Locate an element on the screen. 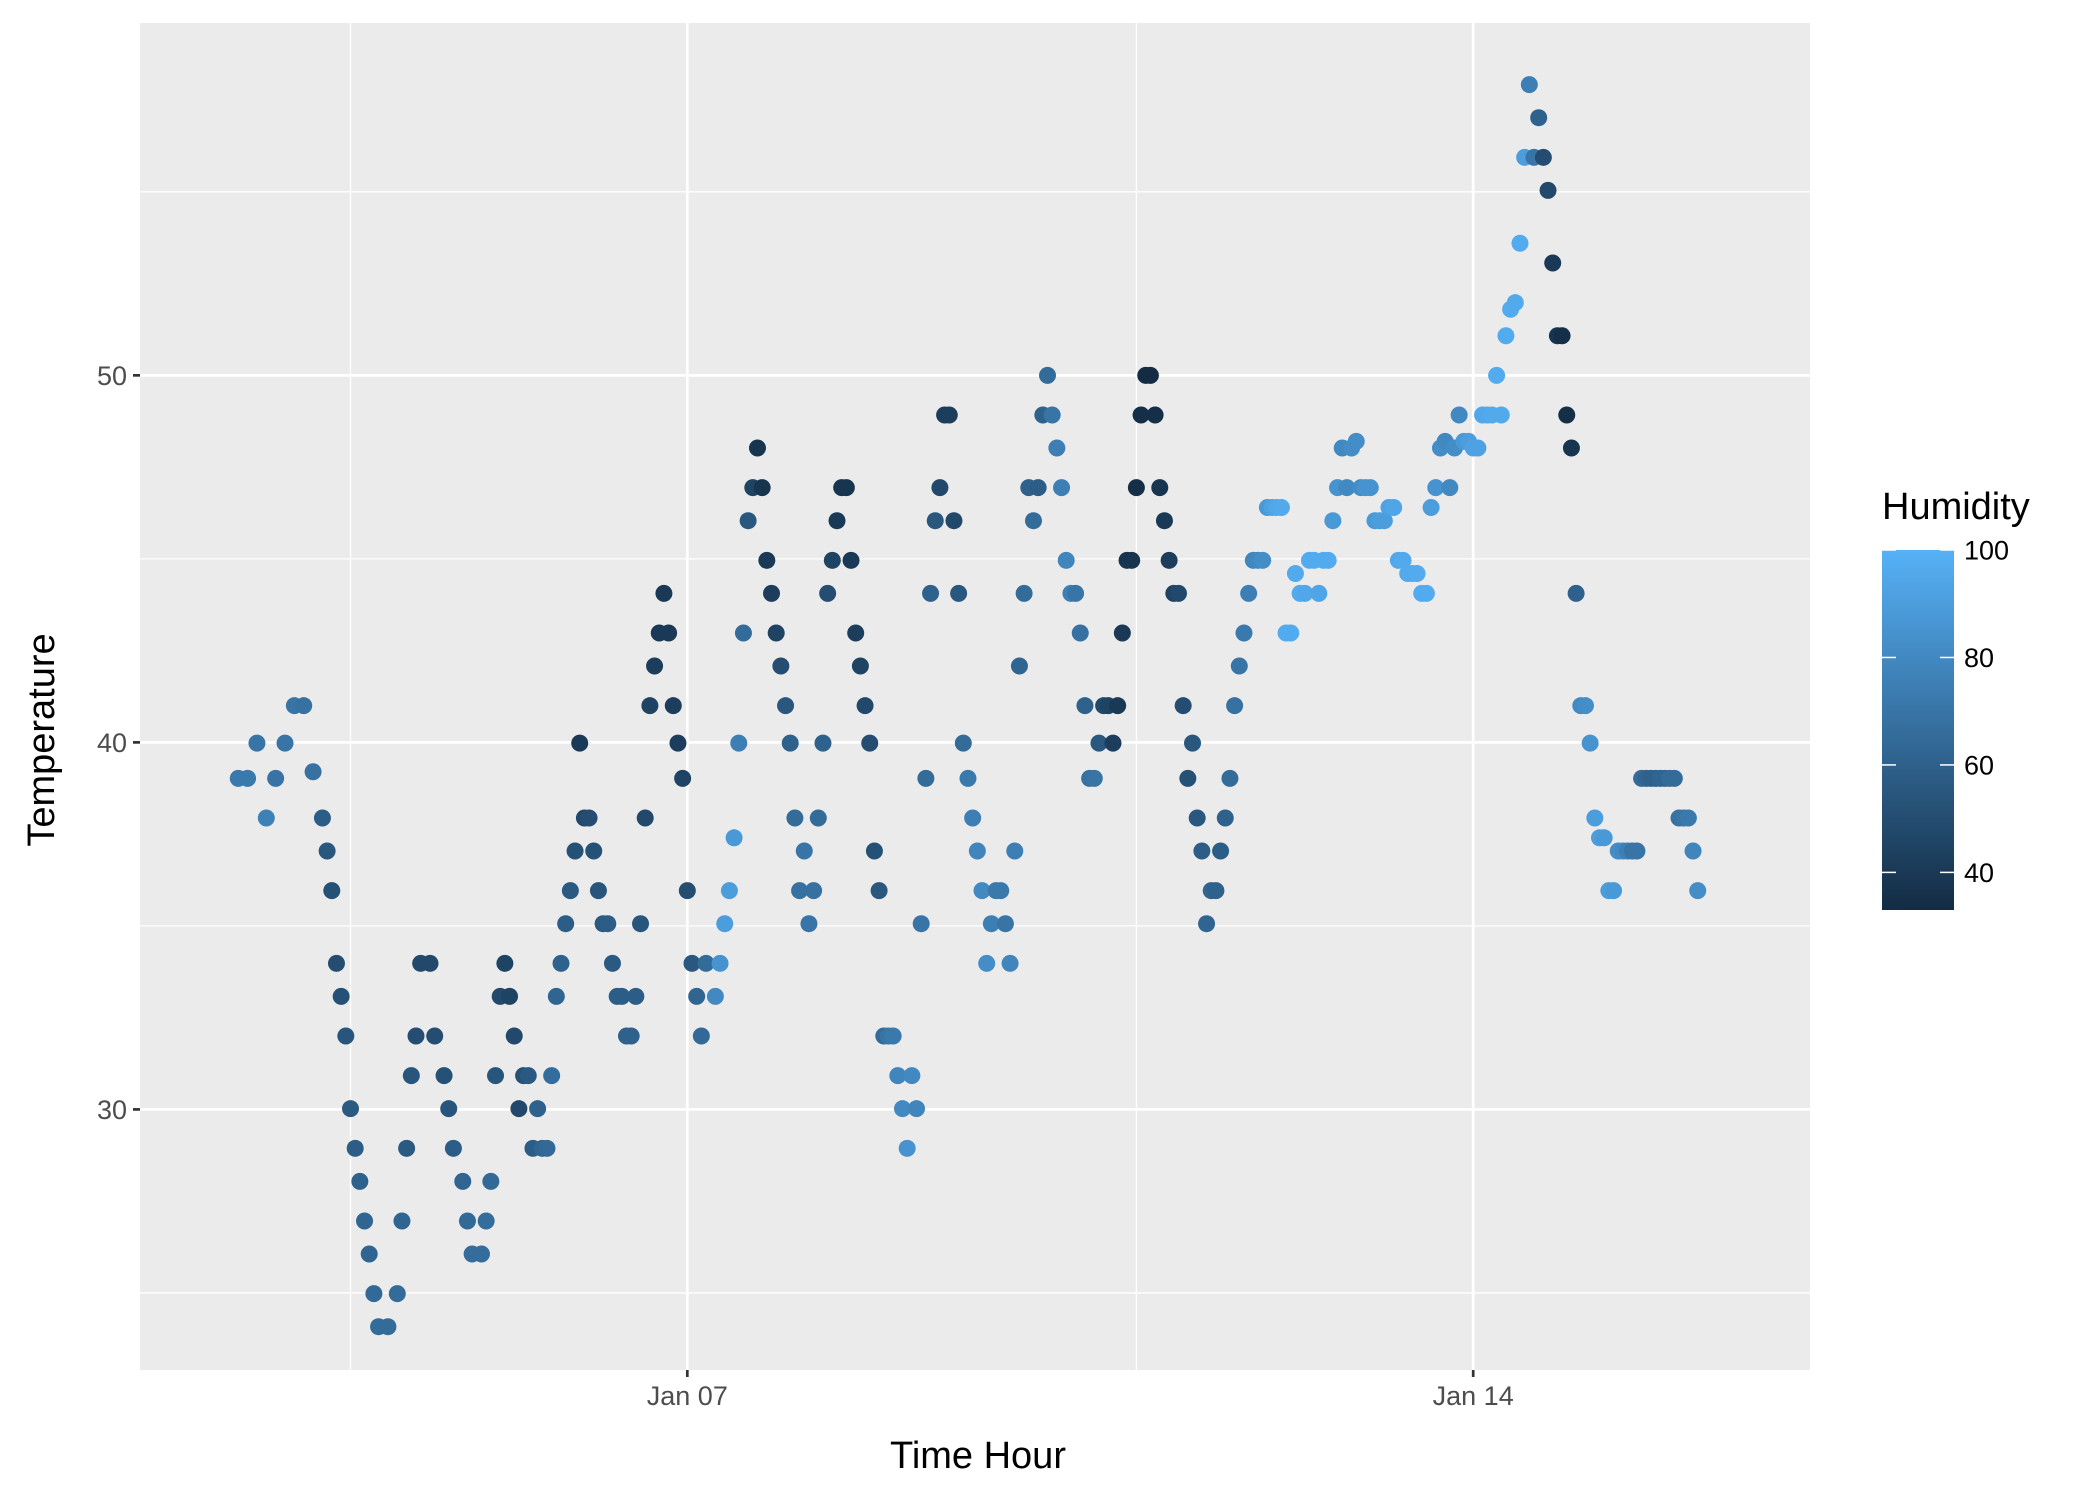  legend-break-label: 40 is located at coordinates (1979, 873).